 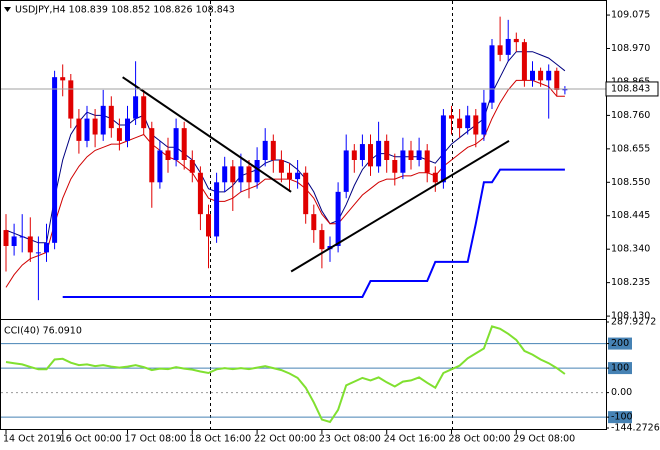 What do you see at coordinates (43, 331) in the screenshot?
I see `indicator-title: CCI(40) 76.0910` at bounding box center [43, 331].